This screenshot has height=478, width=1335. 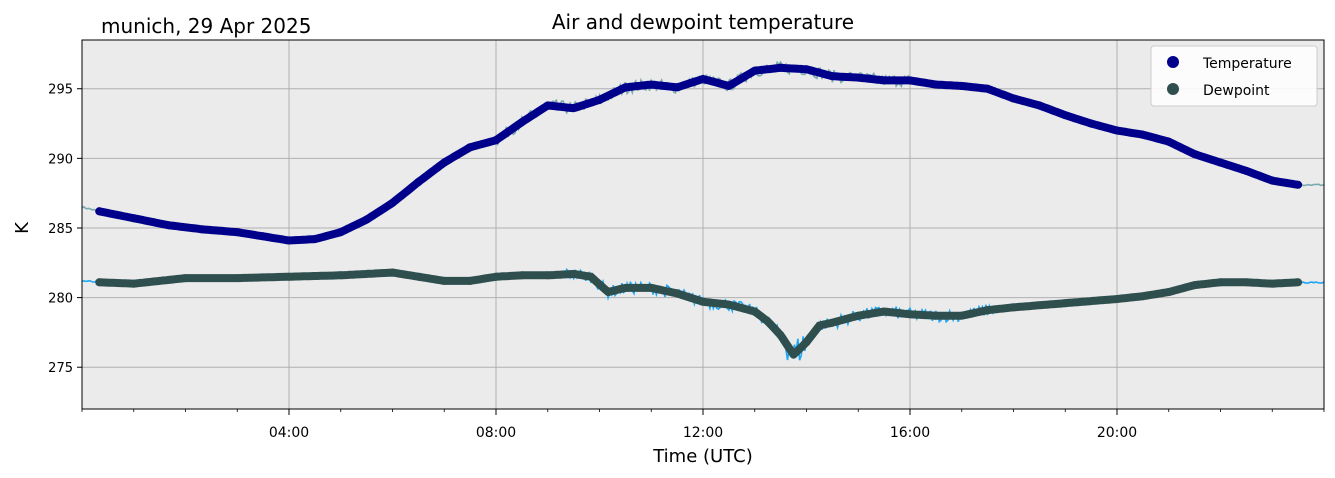 I want to click on legend-label-dewpoint: Dewpoint, so click(x=1236, y=91).